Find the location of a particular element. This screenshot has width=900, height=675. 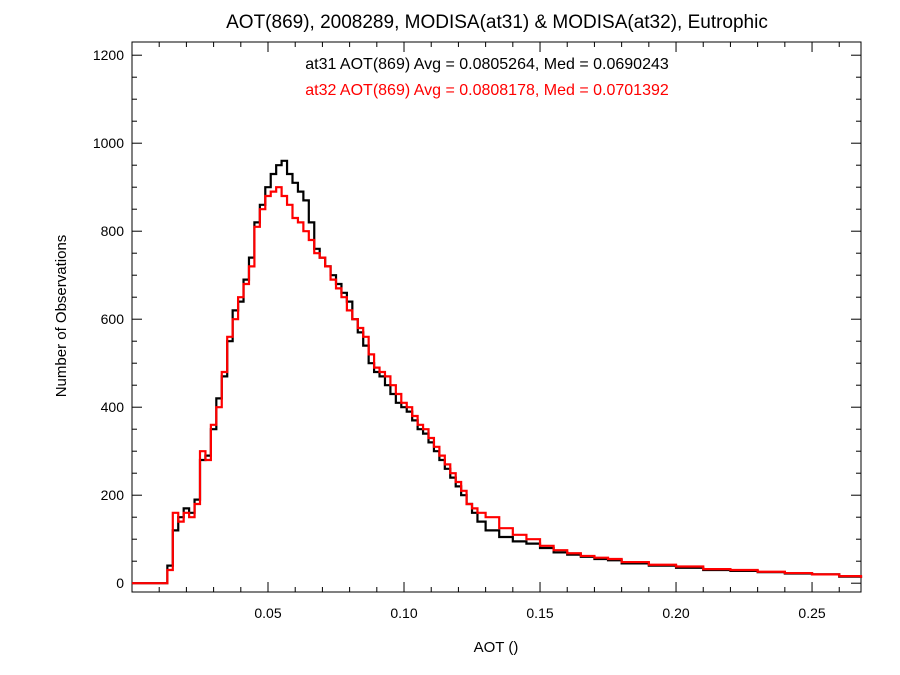

y-tick-label: 1200 is located at coordinates (108, 55).